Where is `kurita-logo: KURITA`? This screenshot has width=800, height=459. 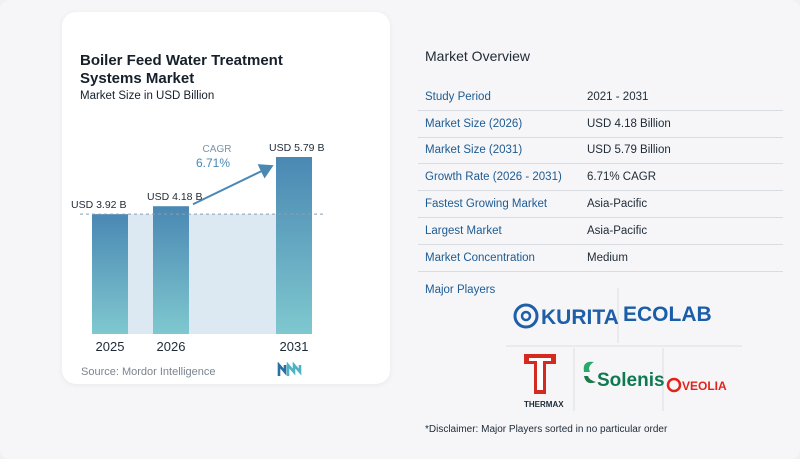 kurita-logo: KURITA is located at coordinates (566, 316).